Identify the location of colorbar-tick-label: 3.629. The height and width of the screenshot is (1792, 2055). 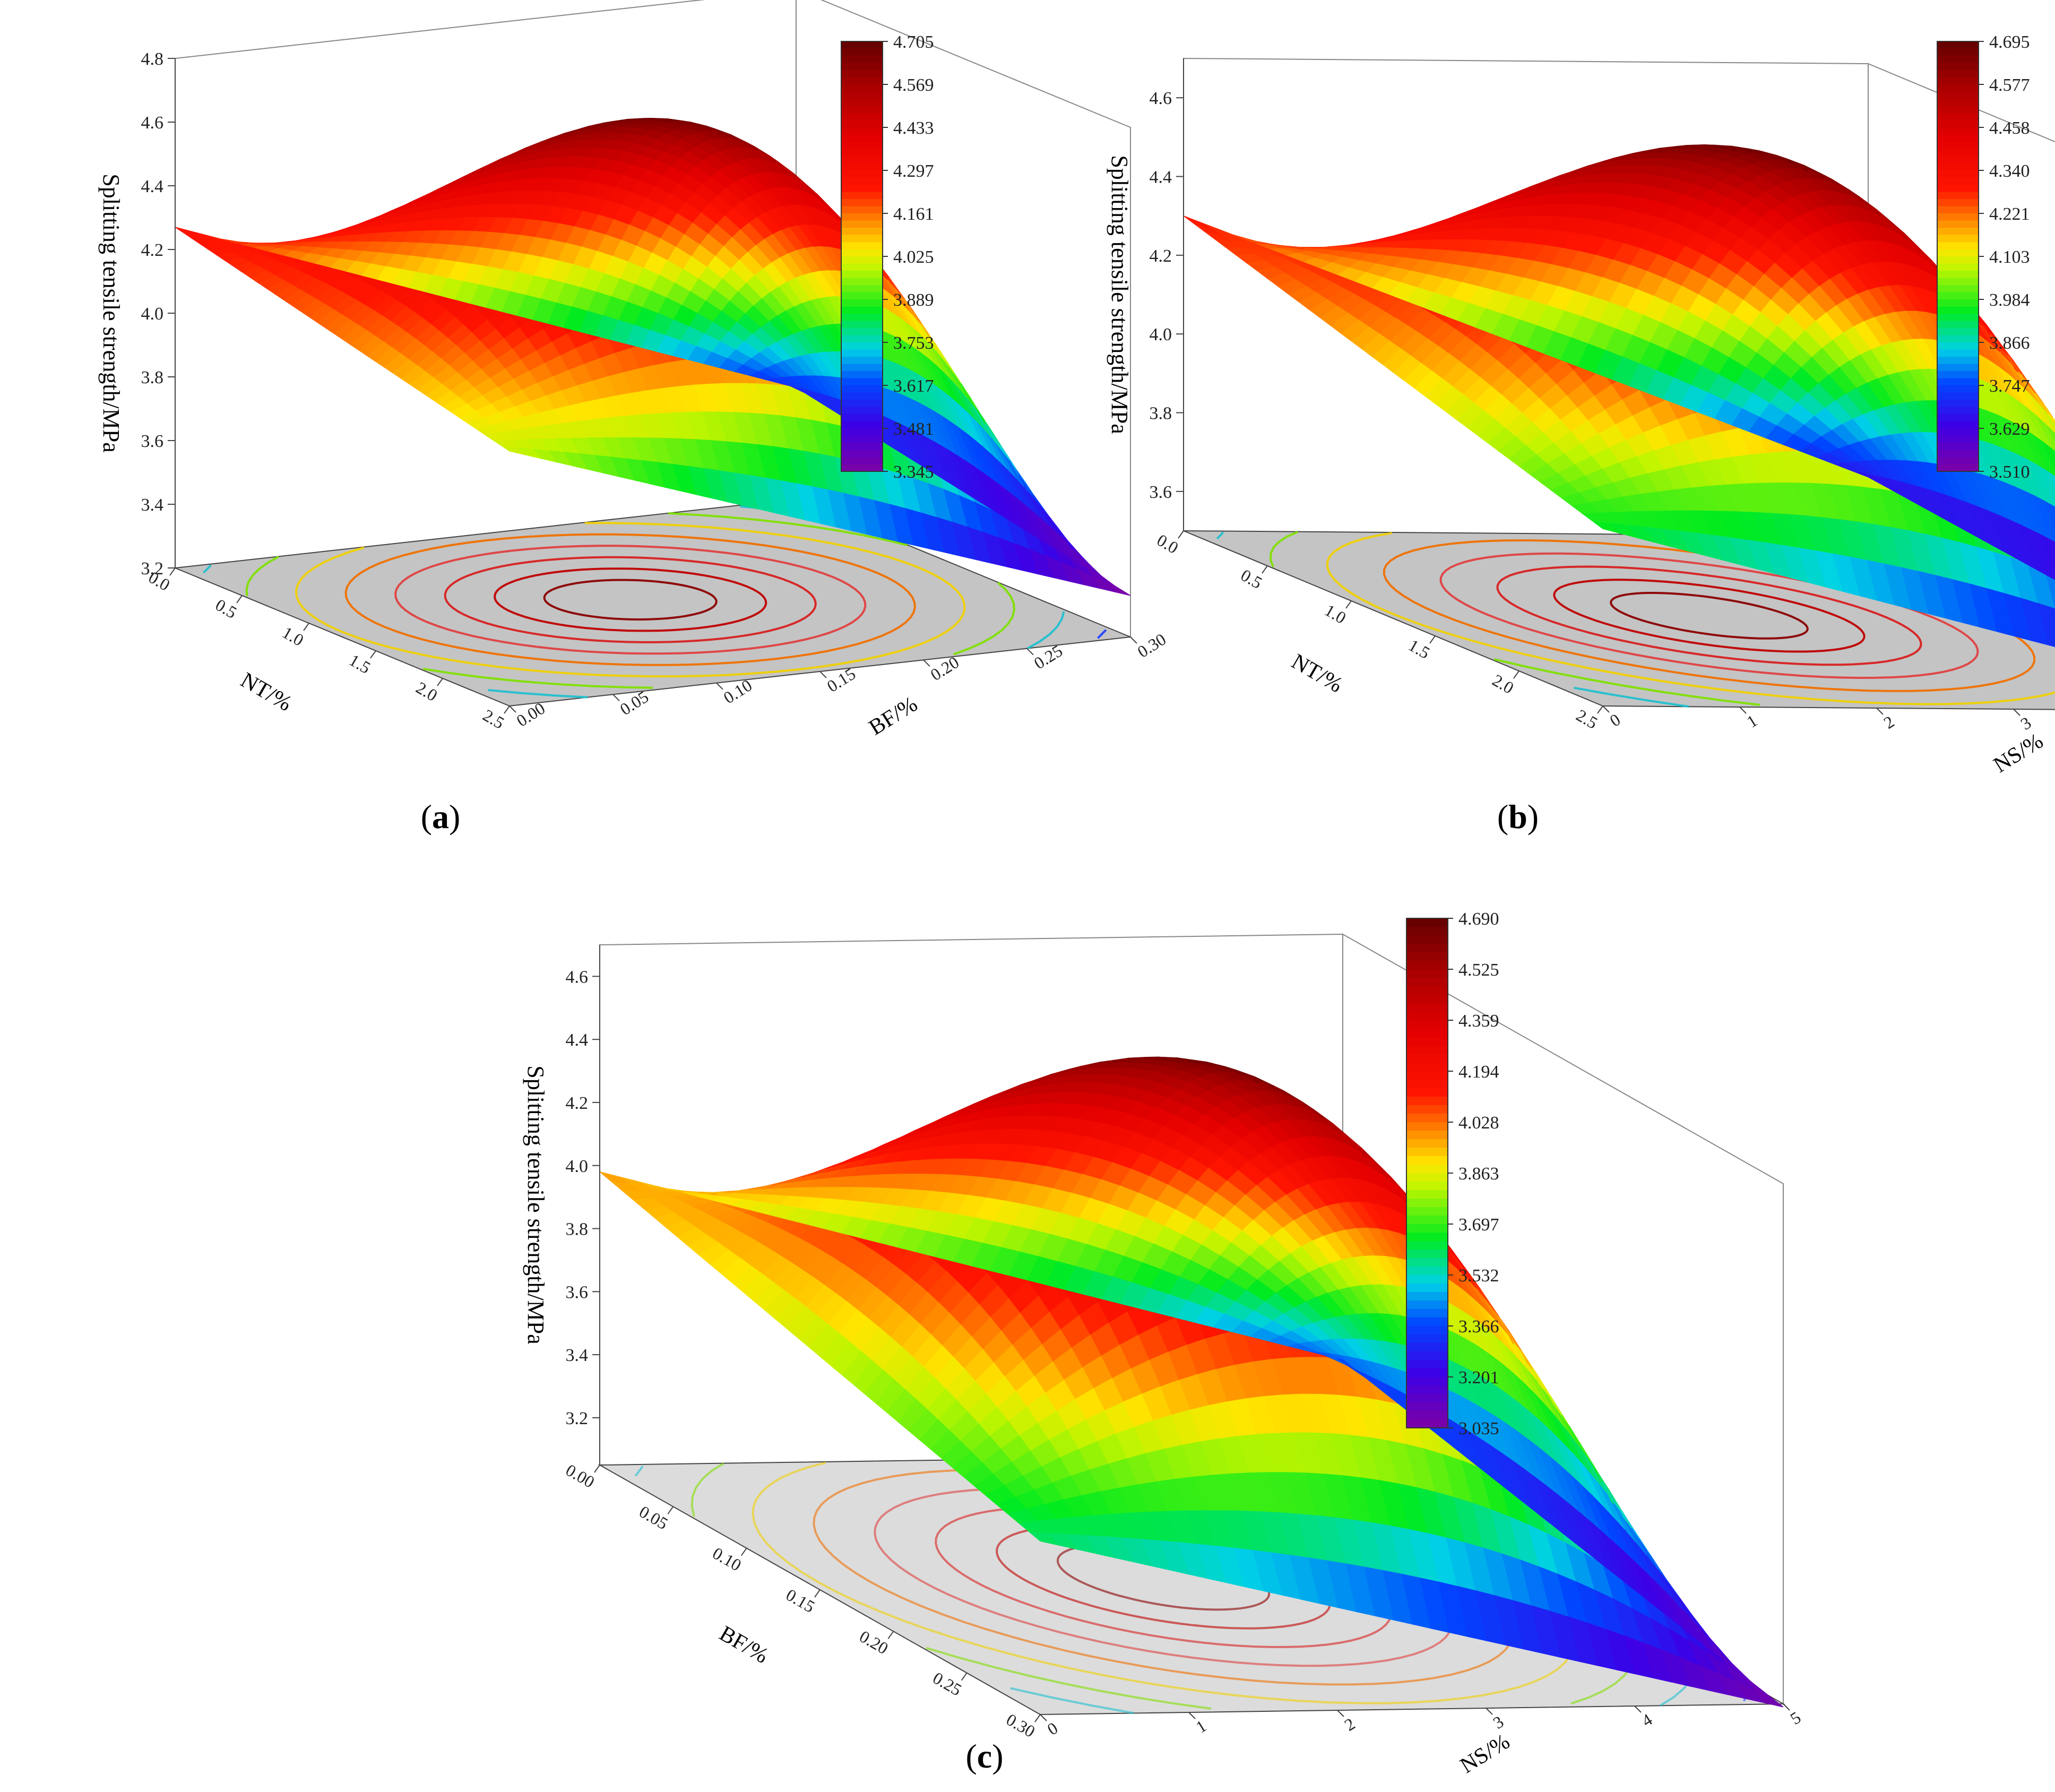
(2010, 429).